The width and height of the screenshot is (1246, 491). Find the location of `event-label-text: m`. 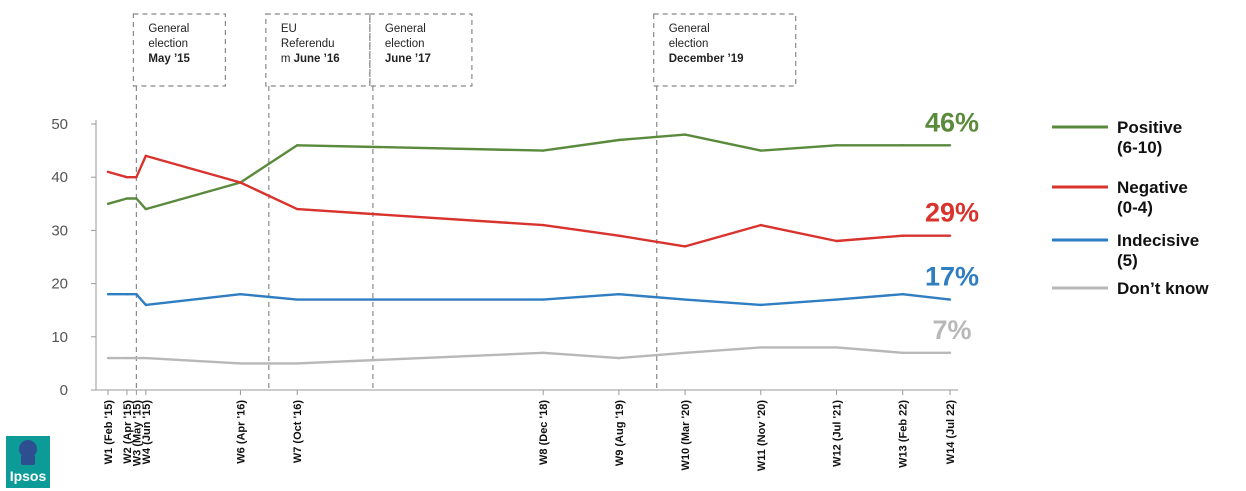

event-label-text: m is located at coordinates (287, 59).